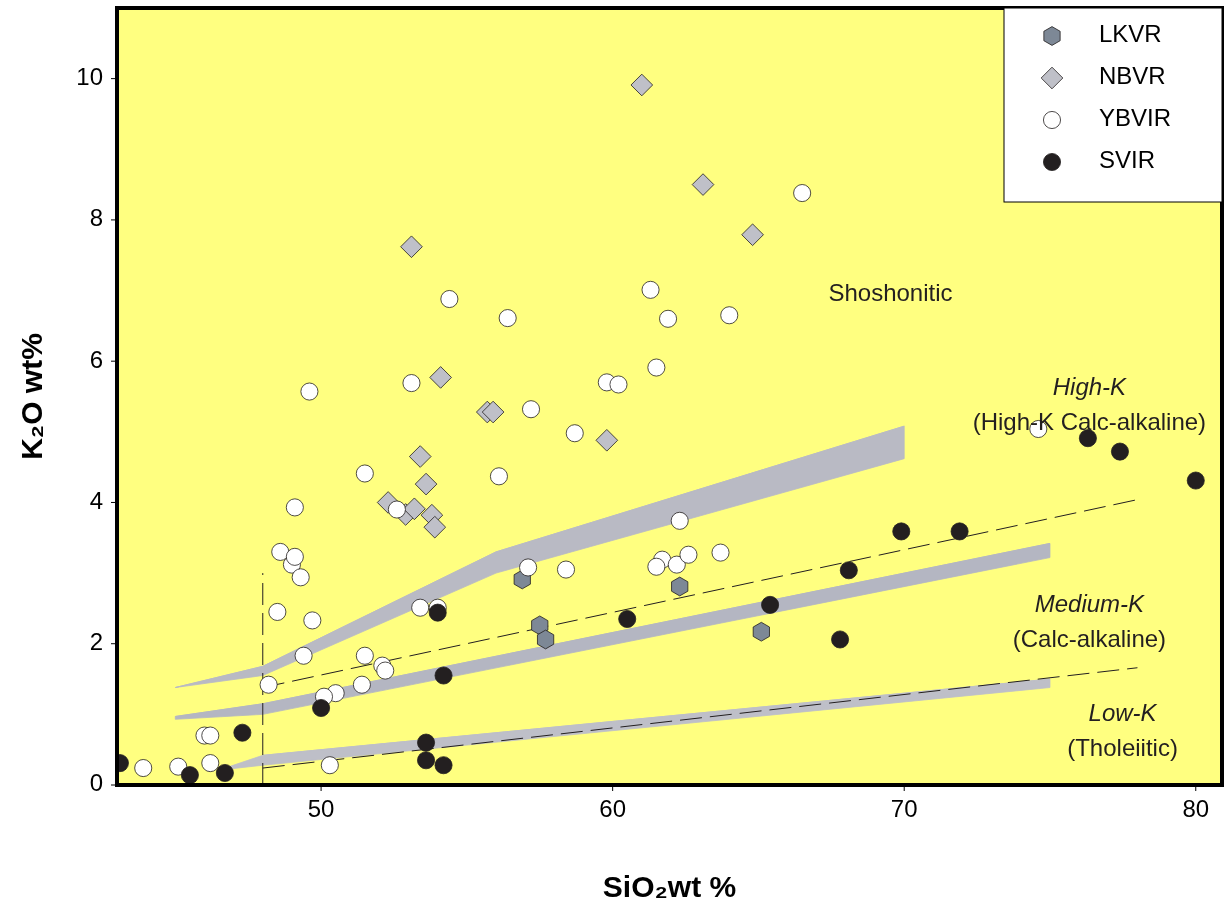  What do you see at coordinates (321, 808) in the screenshot?
I see `x-tick-label: 50` at bounding box center [321, 808].